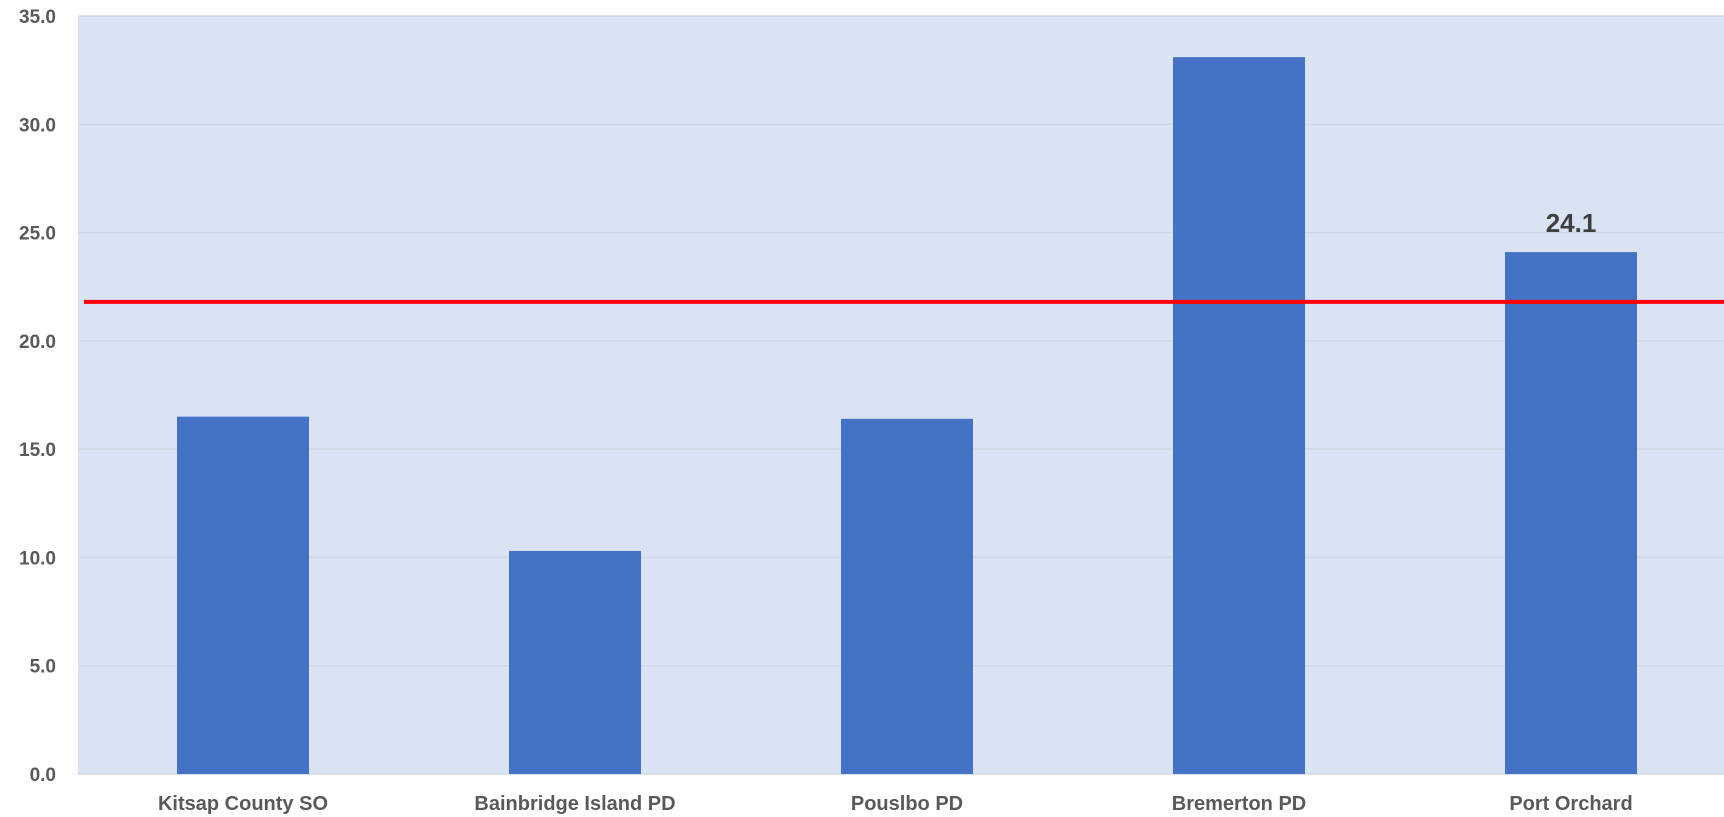  What do you see at coordinates (907, 804) in the screenshot?
I see `x-category-label: Pouslbo PD` at bounding box center [907, 804].